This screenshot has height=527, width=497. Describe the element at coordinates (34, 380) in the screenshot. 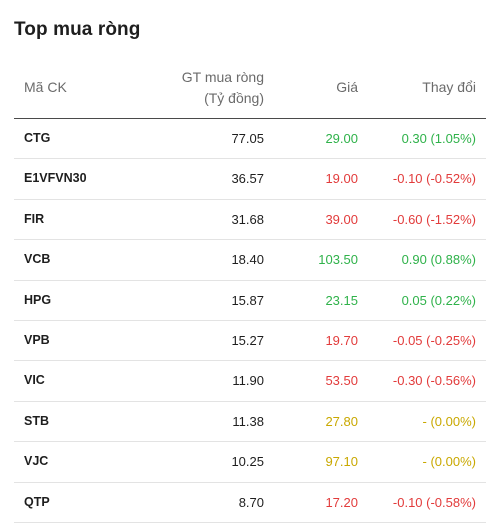

I see `stock-code: VIC` at that location.